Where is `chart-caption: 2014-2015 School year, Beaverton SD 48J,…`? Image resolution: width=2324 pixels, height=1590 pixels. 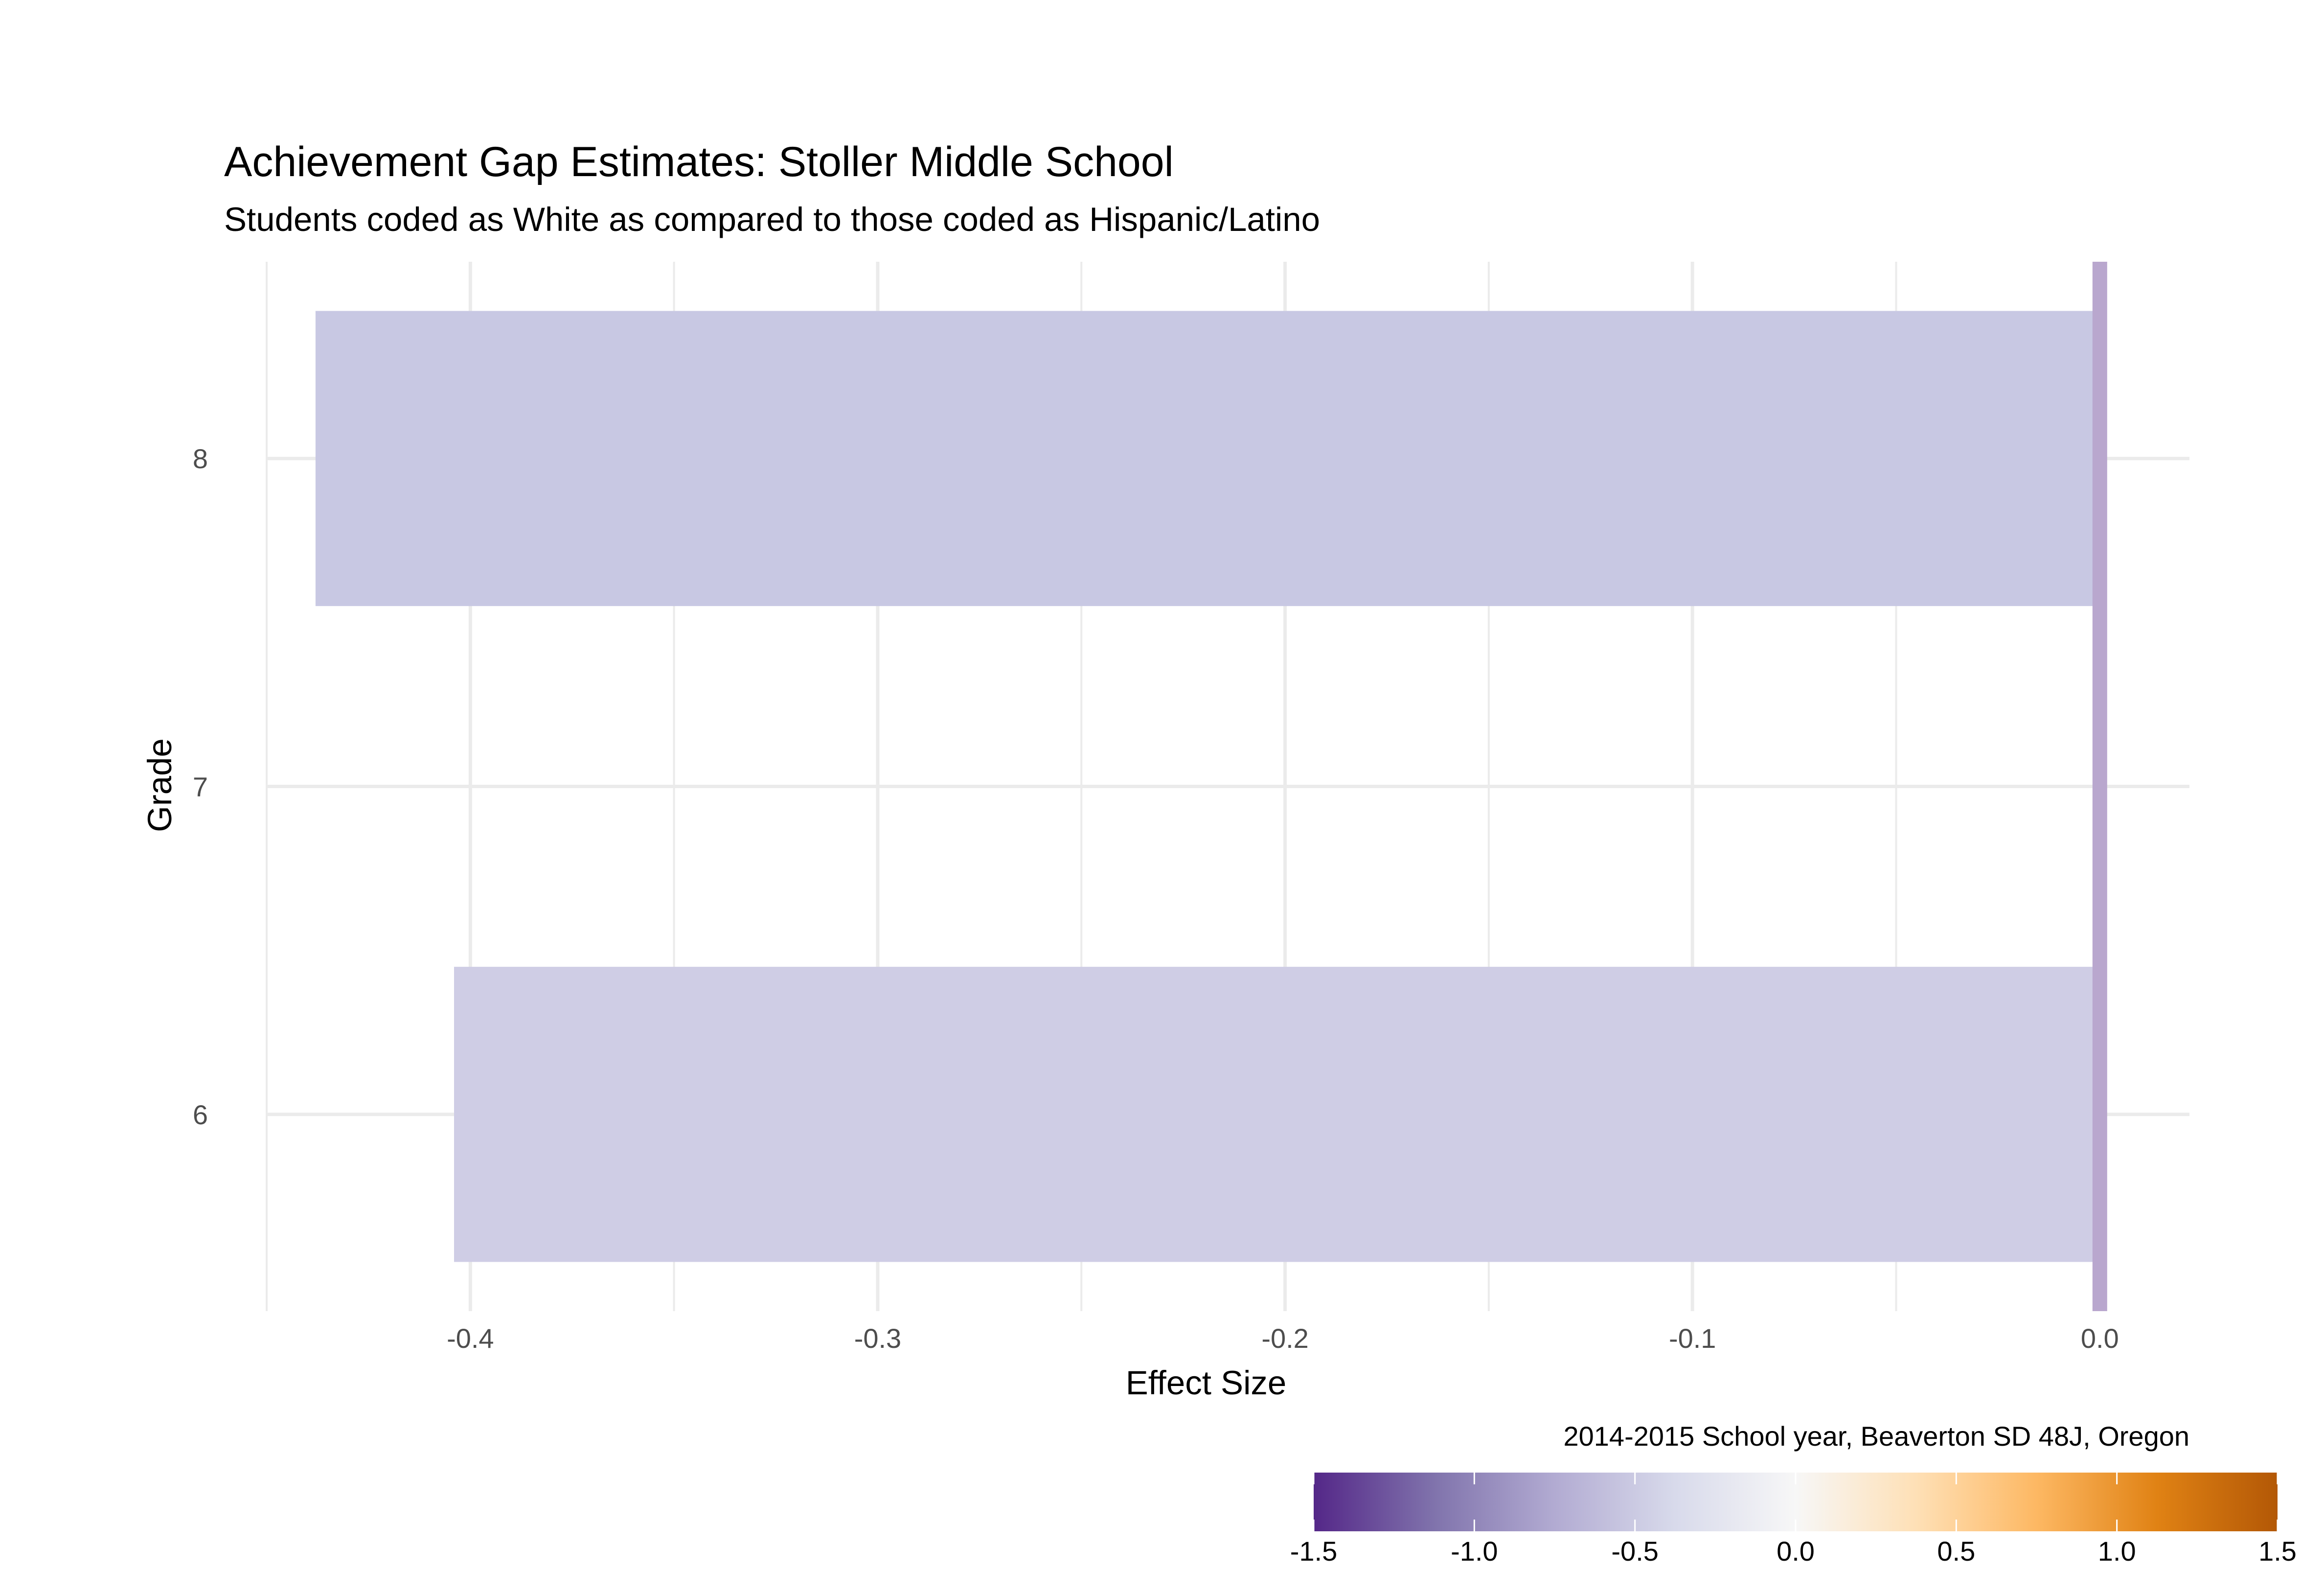
chart-caption: 2014-2015 School year, Beaverton SD 48J,… is located at coordinates (1877, 1437).